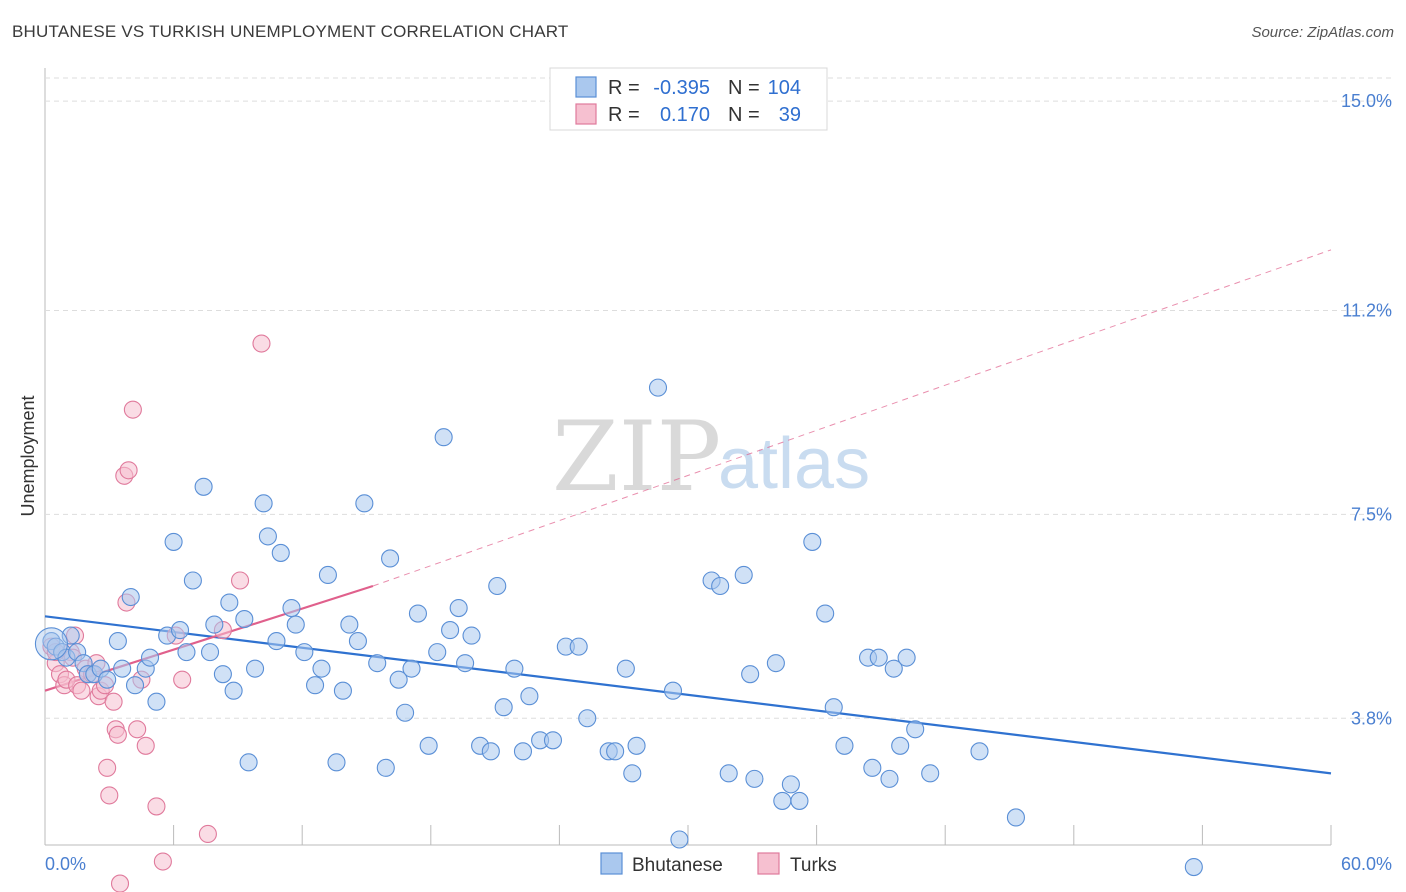  I want to click on bottom-legend-label-turks: Turks, so click(813, 865).